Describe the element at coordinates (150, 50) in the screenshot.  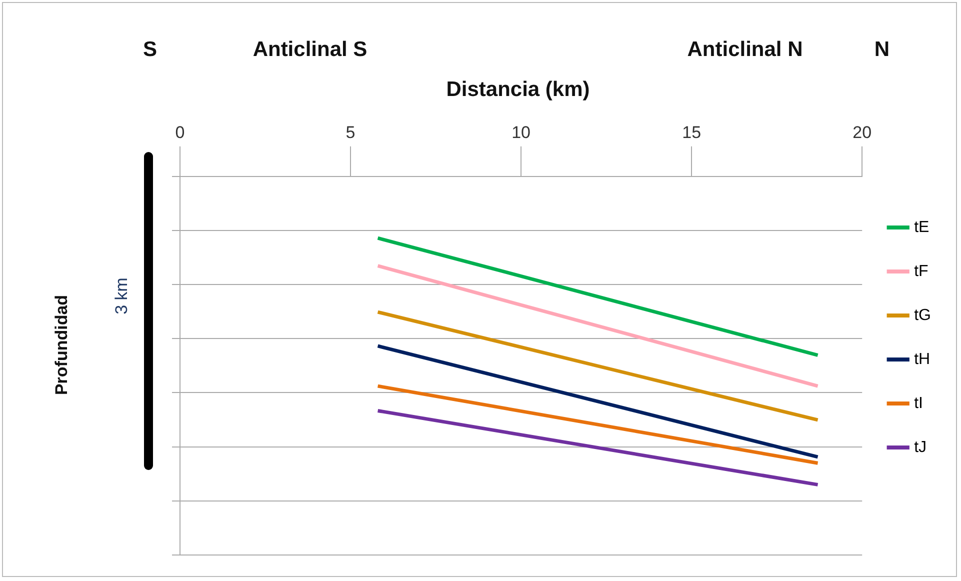
I see `text: S` at that location.